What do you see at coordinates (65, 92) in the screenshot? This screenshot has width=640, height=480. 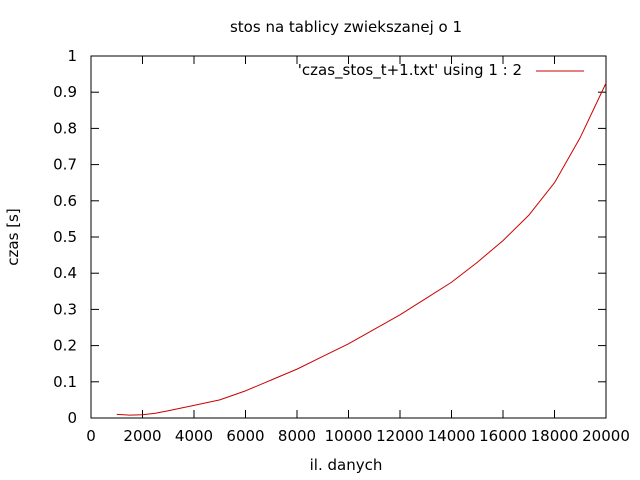 I see `y-tick-label: 0.9` at bounding box center [65, 92].